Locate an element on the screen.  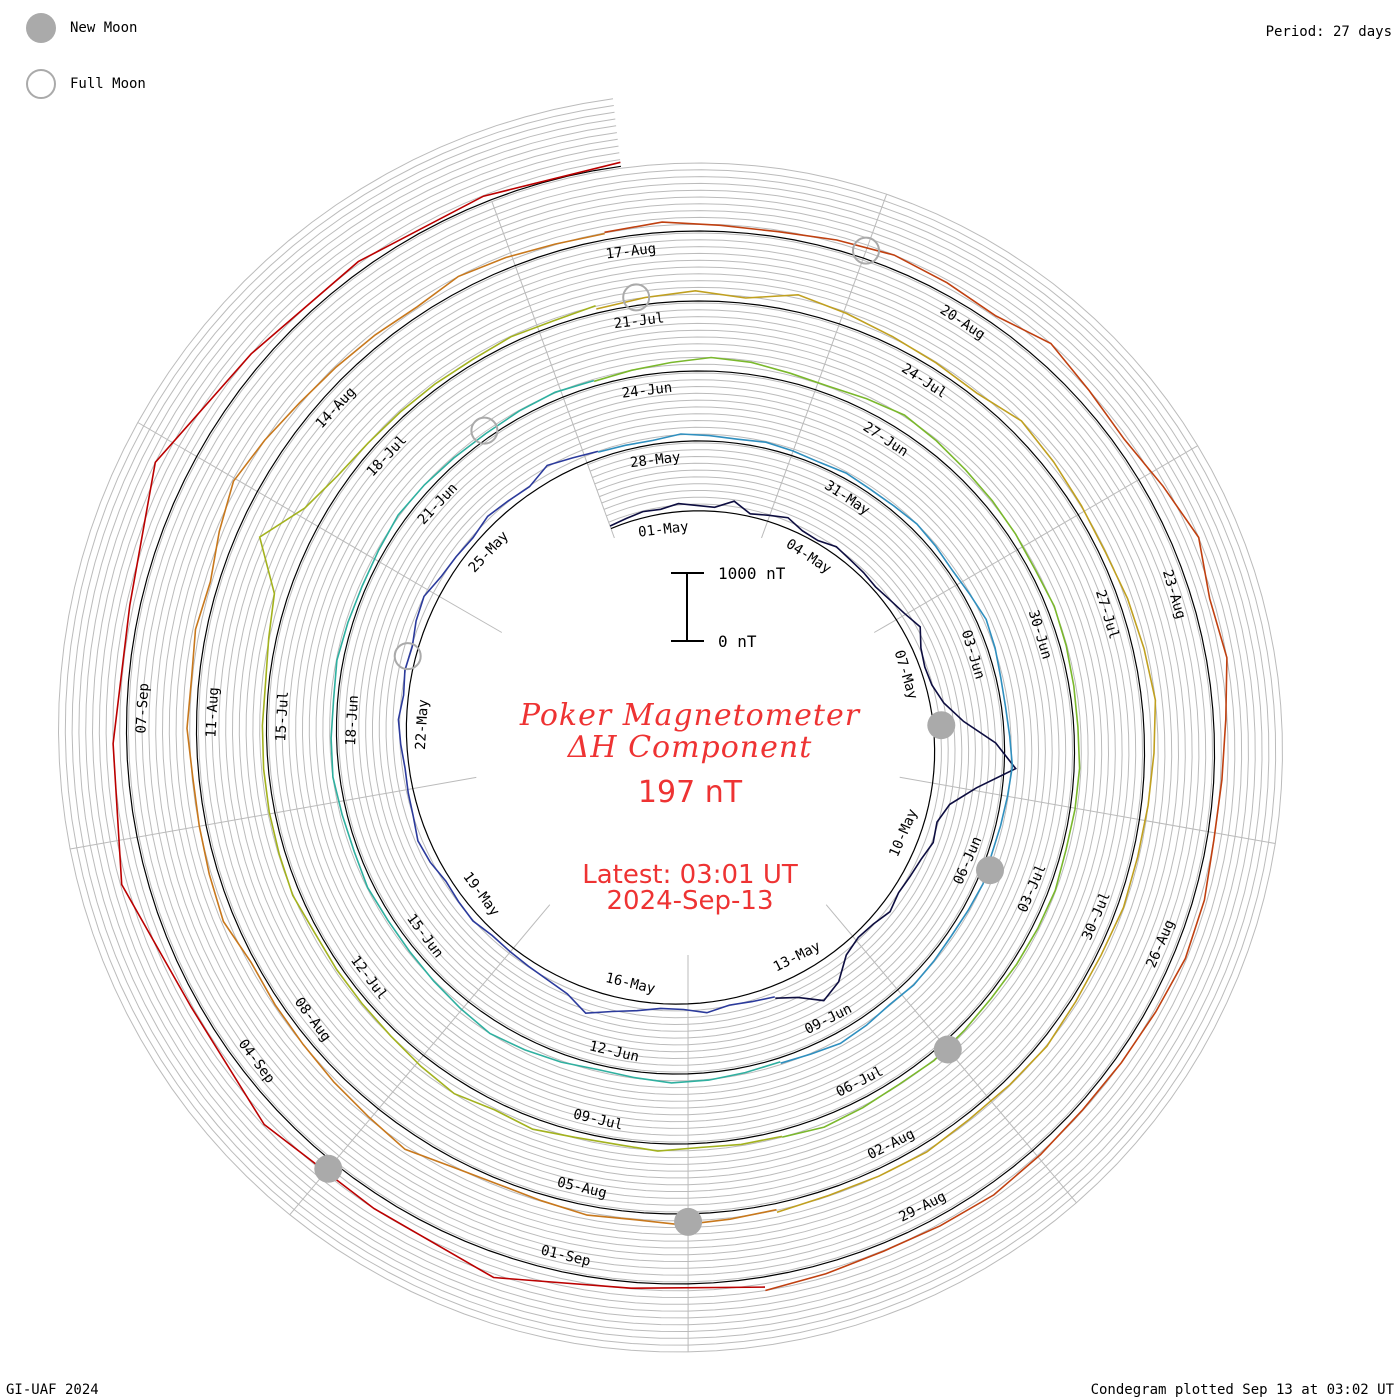
date-label: 15-Jul is located at coordinates (282, 716).